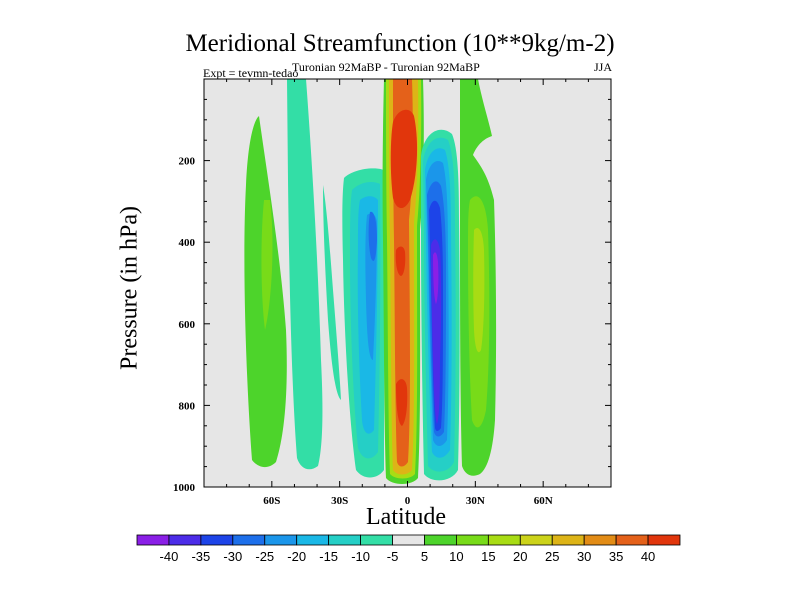 This screenshot has height=600, width=800. What do you see at coordinates (400, 261) in the screenshot?
I see `contour-equator-35-mid` at bounding box center [400, 261].